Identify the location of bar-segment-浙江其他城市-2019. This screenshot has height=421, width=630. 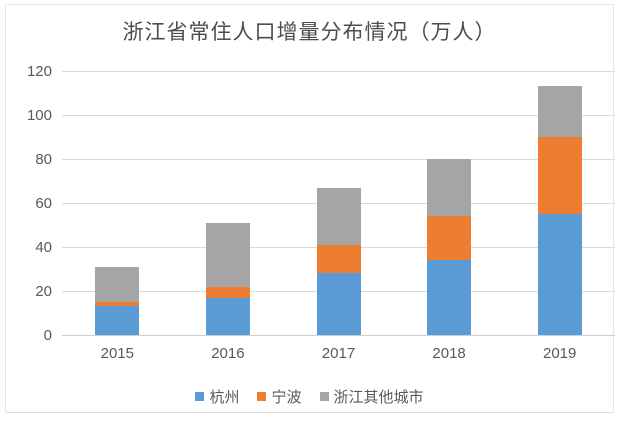
(559, 111).